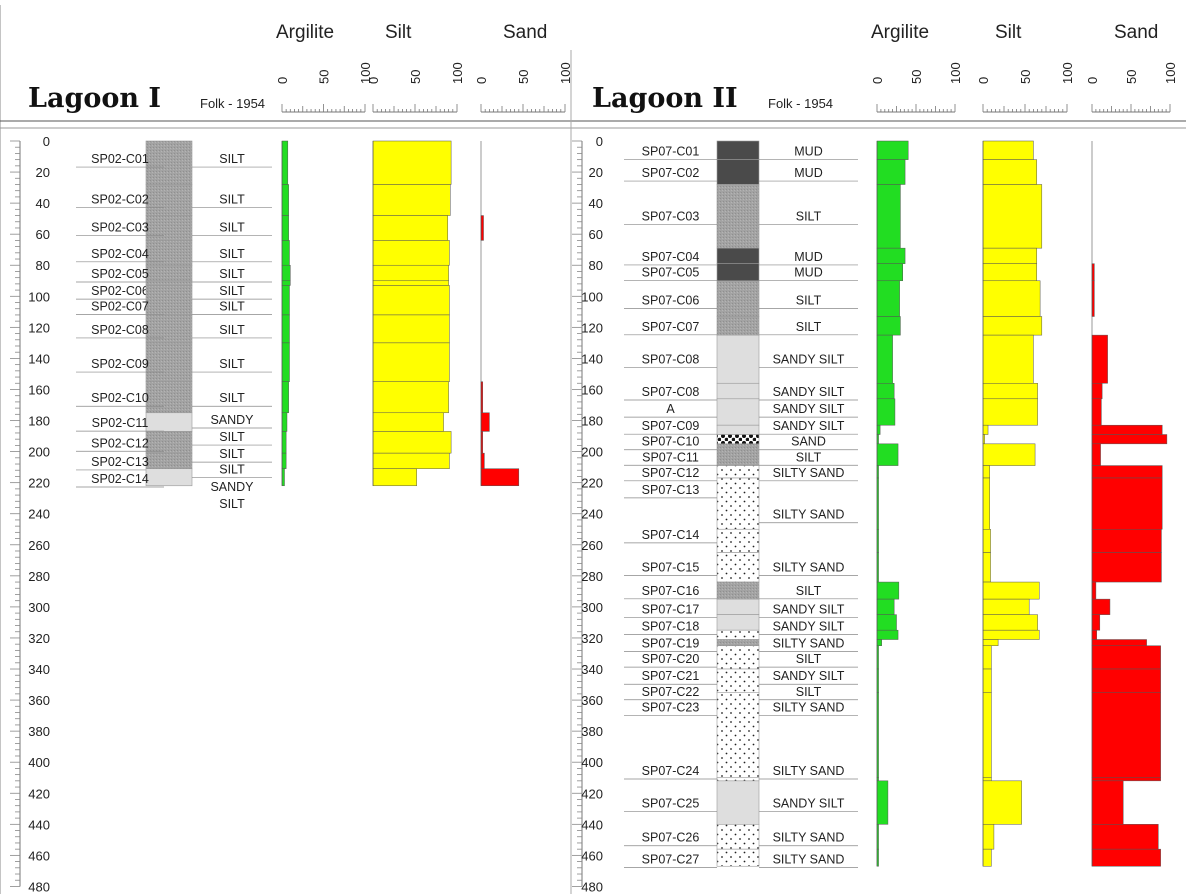 This screenshot has width=1186, height=894. I want to click on panel-1-sample-id: SP02-C09, so click(120, 364).